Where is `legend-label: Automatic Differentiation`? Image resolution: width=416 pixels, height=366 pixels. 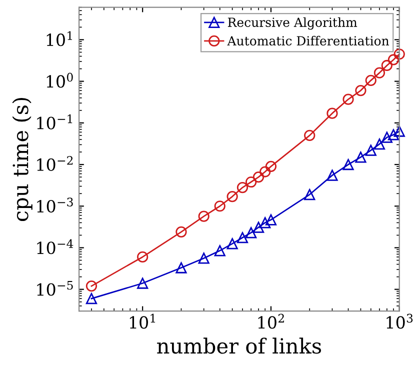
legend-label: Automatic Differentiation is located at coordinates (308, 41).